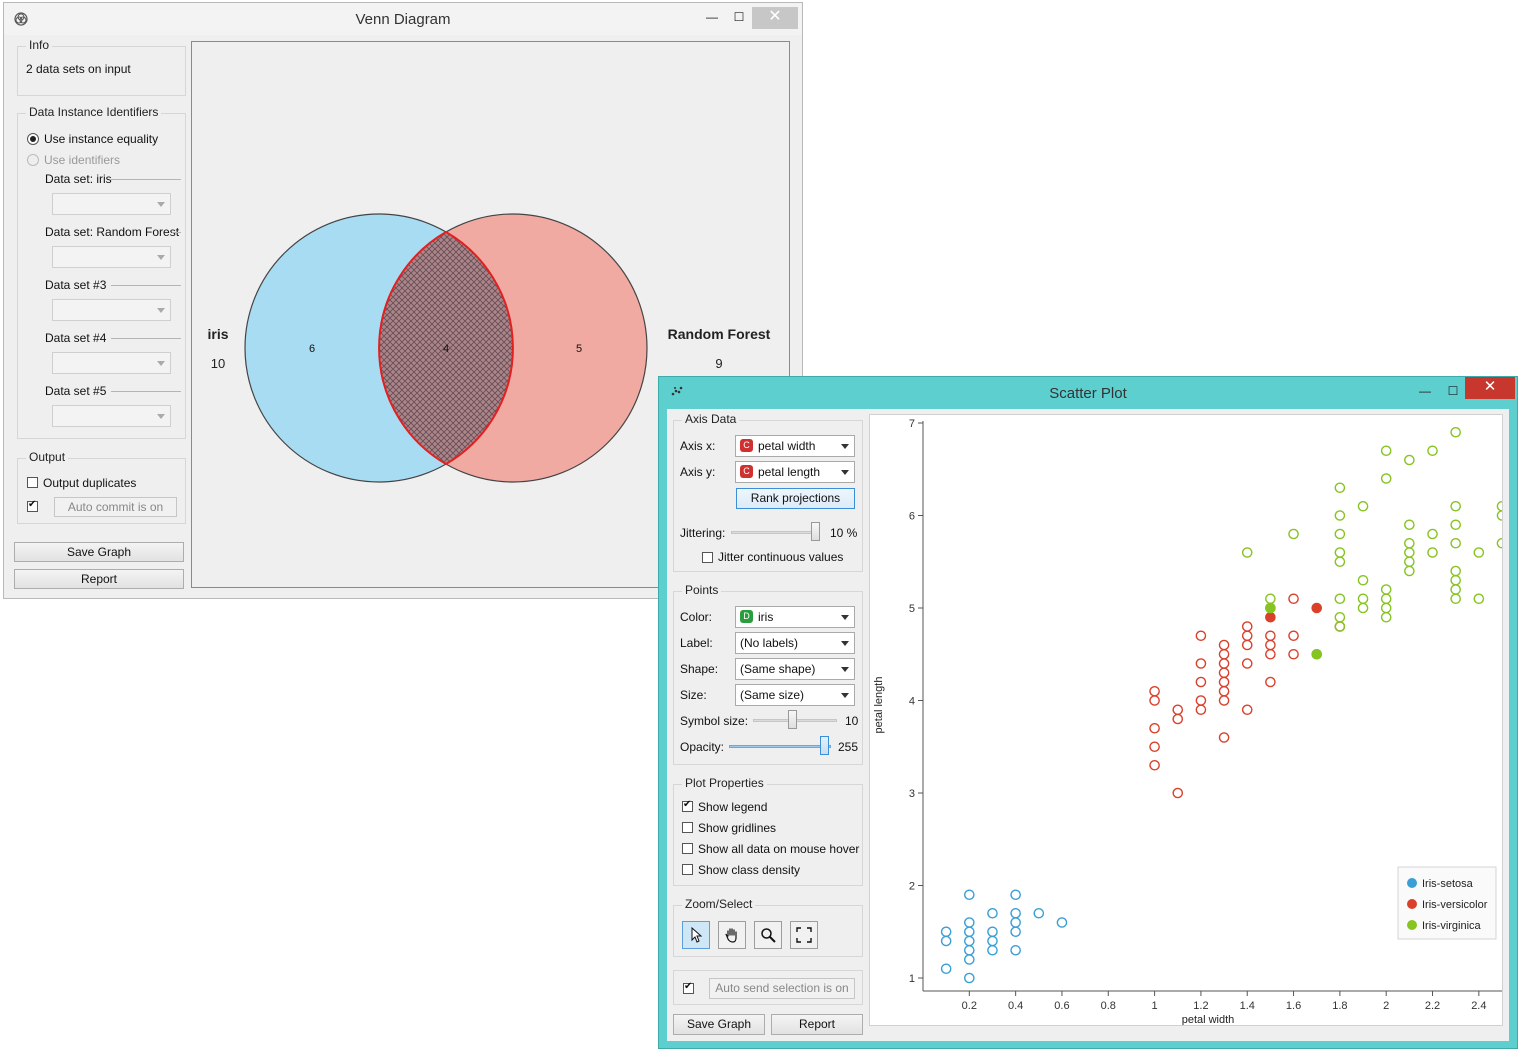 Image resolution: width=1520 pixels, height=1052 pixels. What do you see at coordinates (513, 348) in the screenshot?
I see `venn-intersection` at bounding box center [513, 348].